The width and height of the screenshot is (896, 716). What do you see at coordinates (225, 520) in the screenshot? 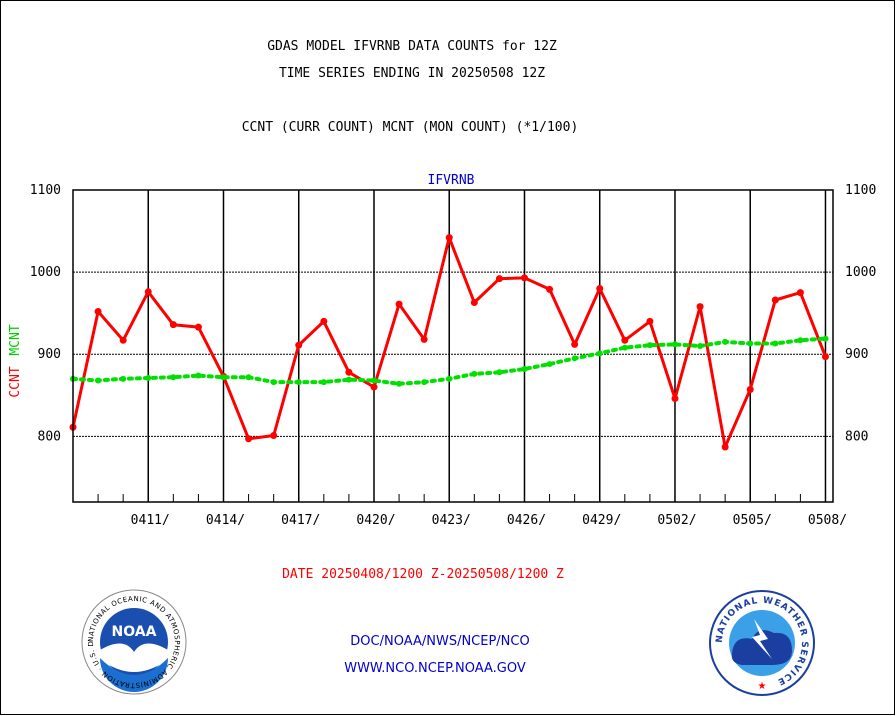
I see `x-tick-label: 0414/` at bounding box center [225, 520].